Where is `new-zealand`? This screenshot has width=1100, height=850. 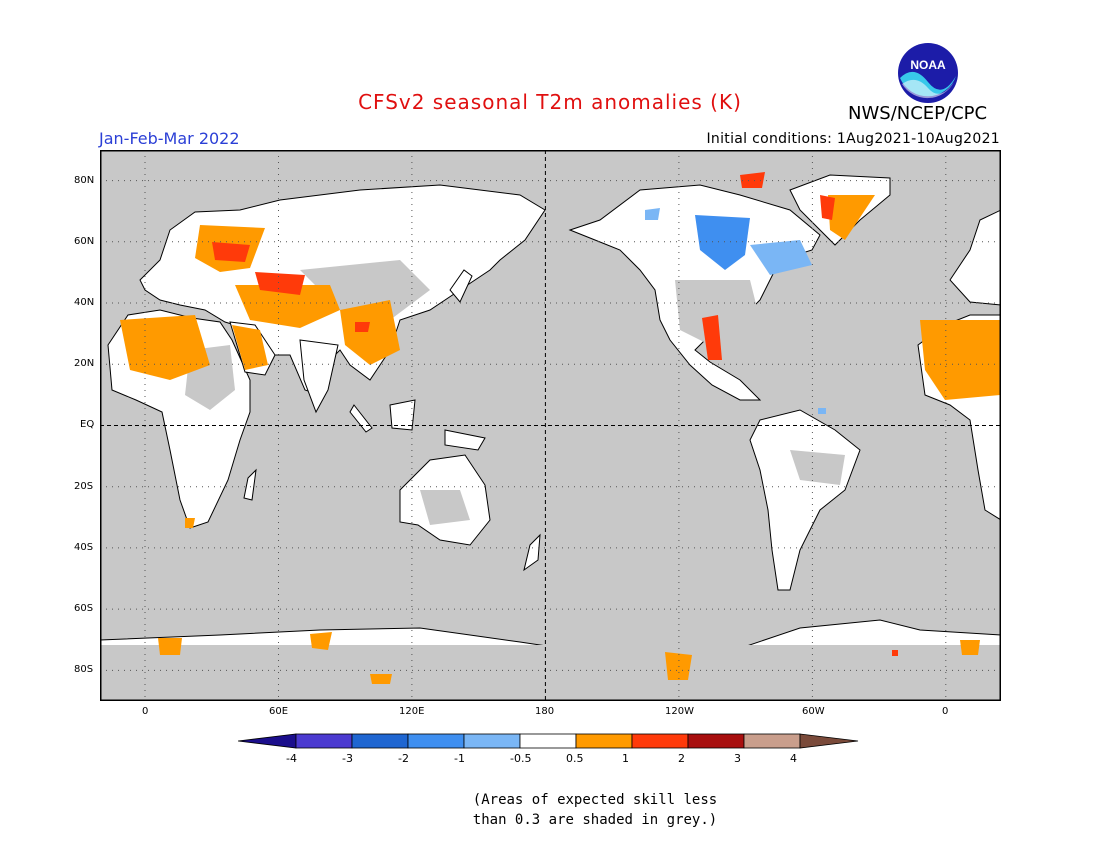 new-zealand is located at coordinates (532, 552).